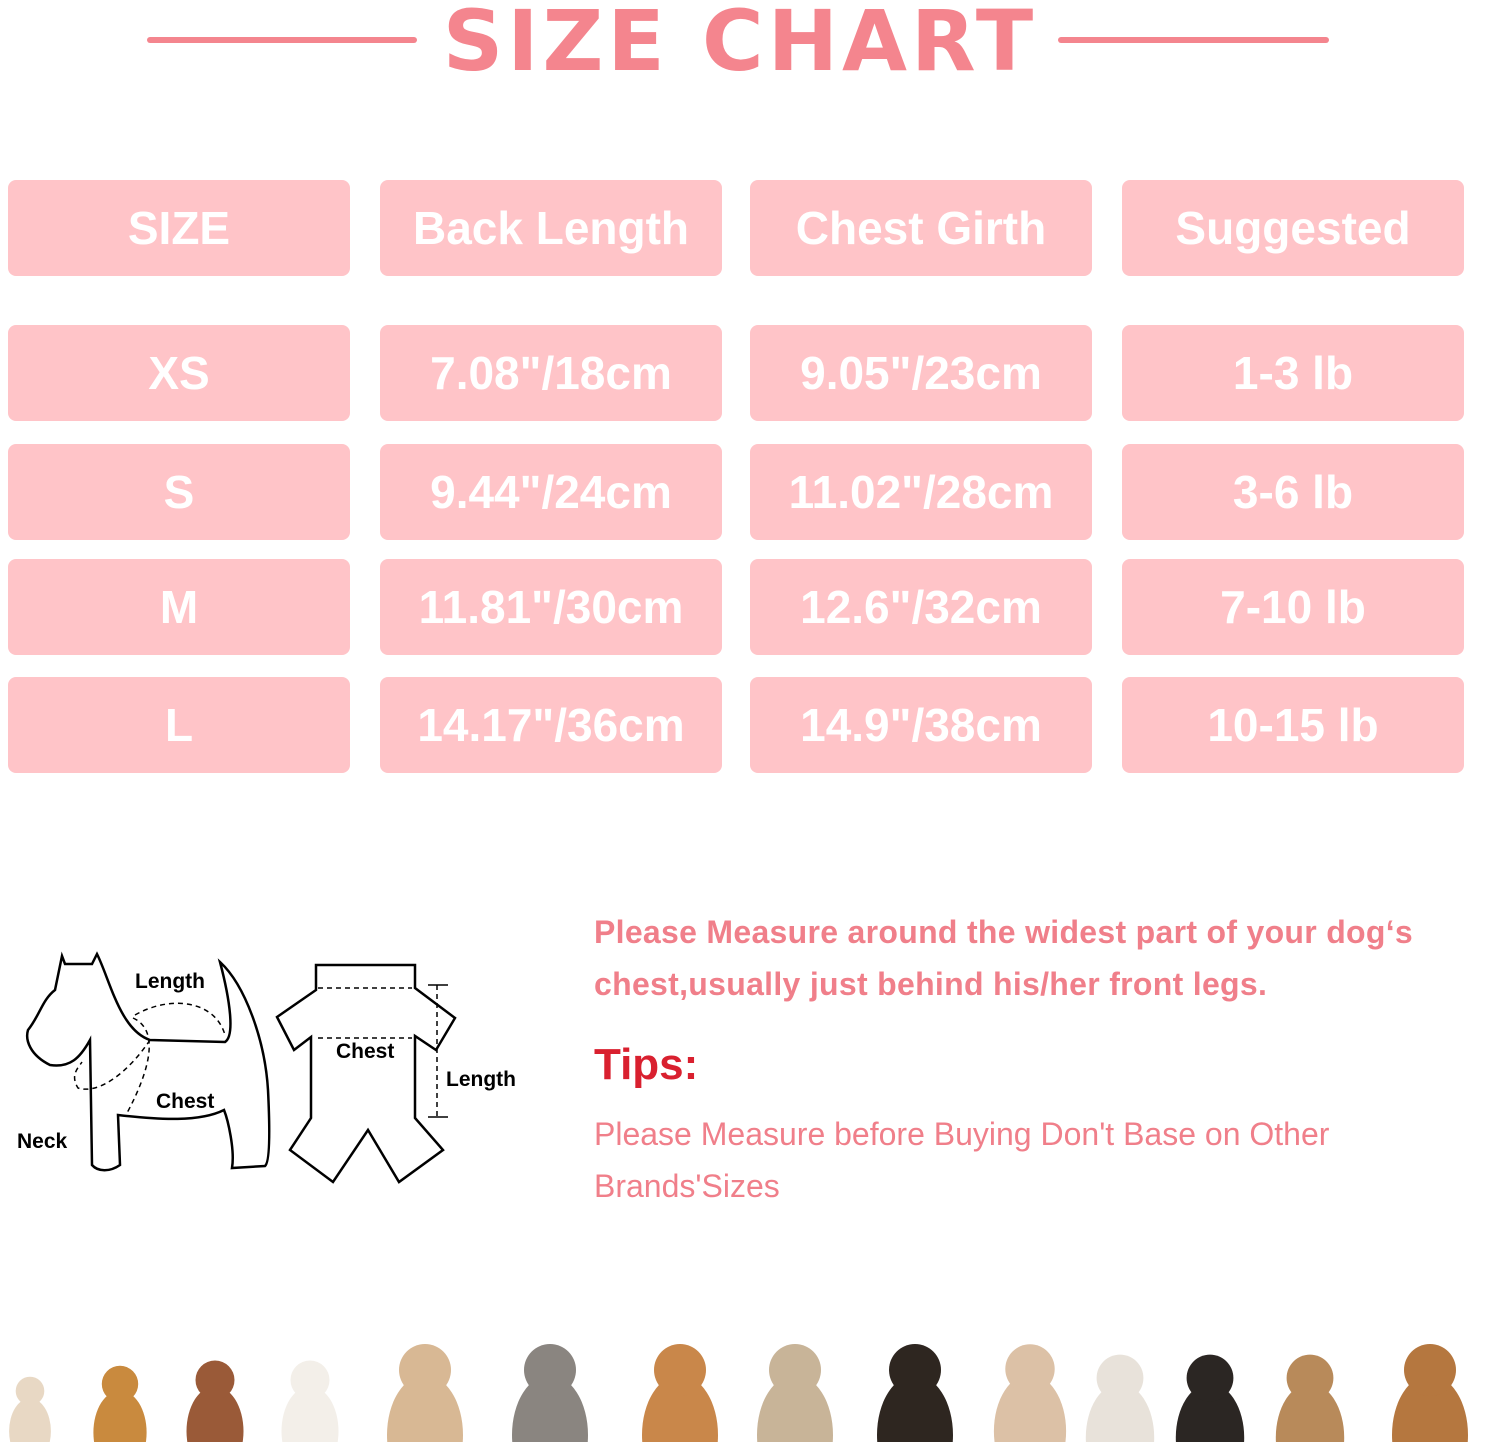 This screenshot has width=1500, height=1442. Describe the element at coordinates (185, 1101) in the screenshot. I see `dog-chest-label: Chest` at that location.